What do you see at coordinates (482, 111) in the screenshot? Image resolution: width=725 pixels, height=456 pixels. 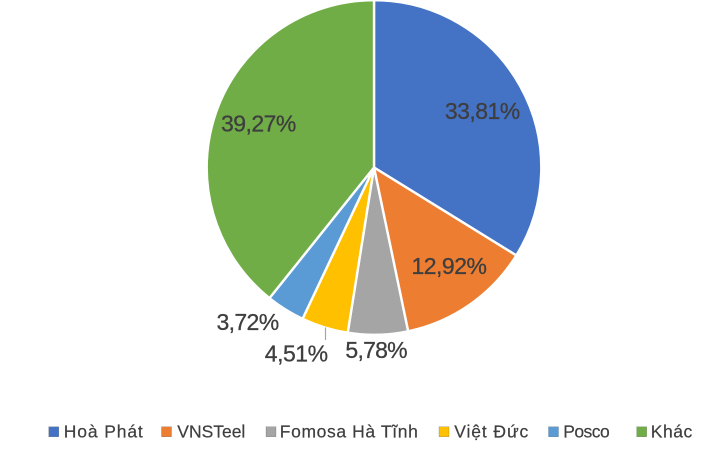 I see `svg-text: 33,81%` at bounding box center [482, 111].